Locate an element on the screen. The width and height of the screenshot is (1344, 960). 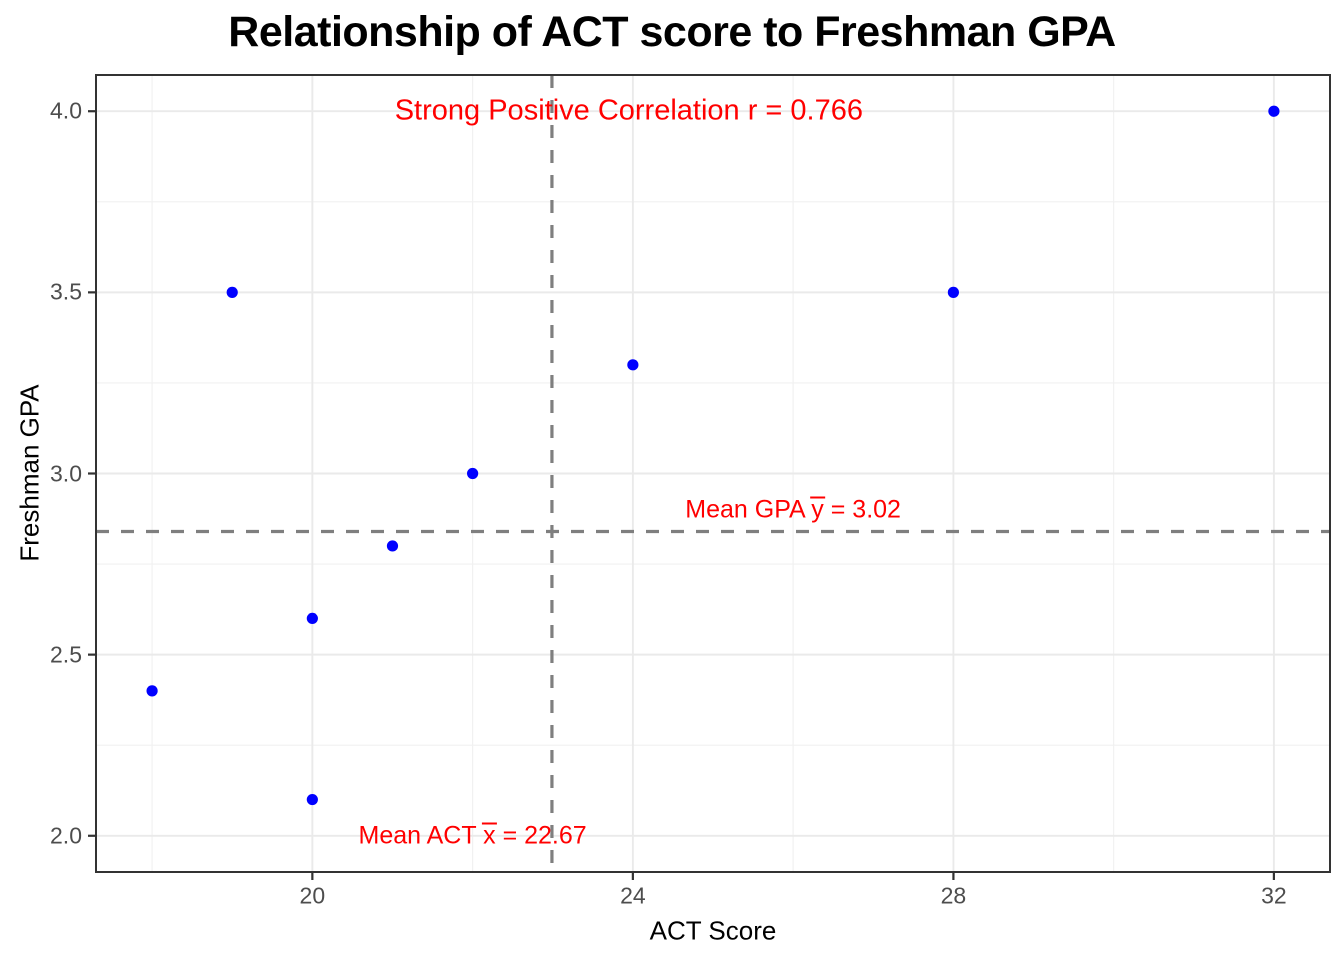
x-axis-title: ACT Score is located at coordinates (713, 930).